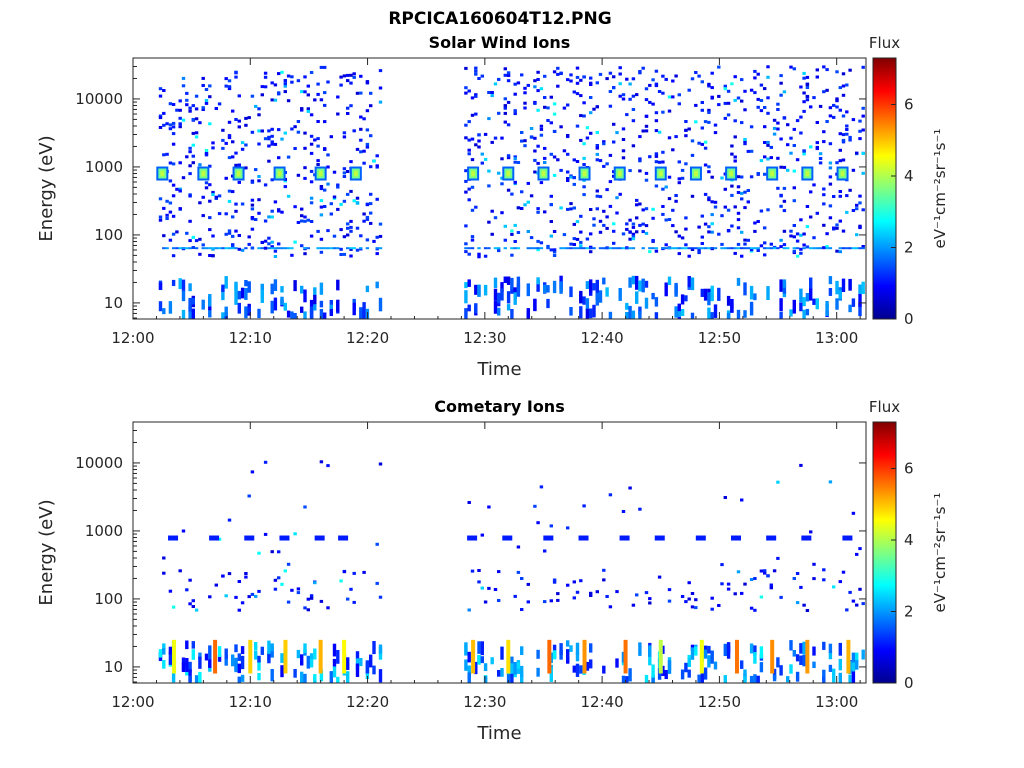 The image size is (1024, 768). Describe the element at coordinates (543, 173) in the screenshot. I see `peak-center` at that location.